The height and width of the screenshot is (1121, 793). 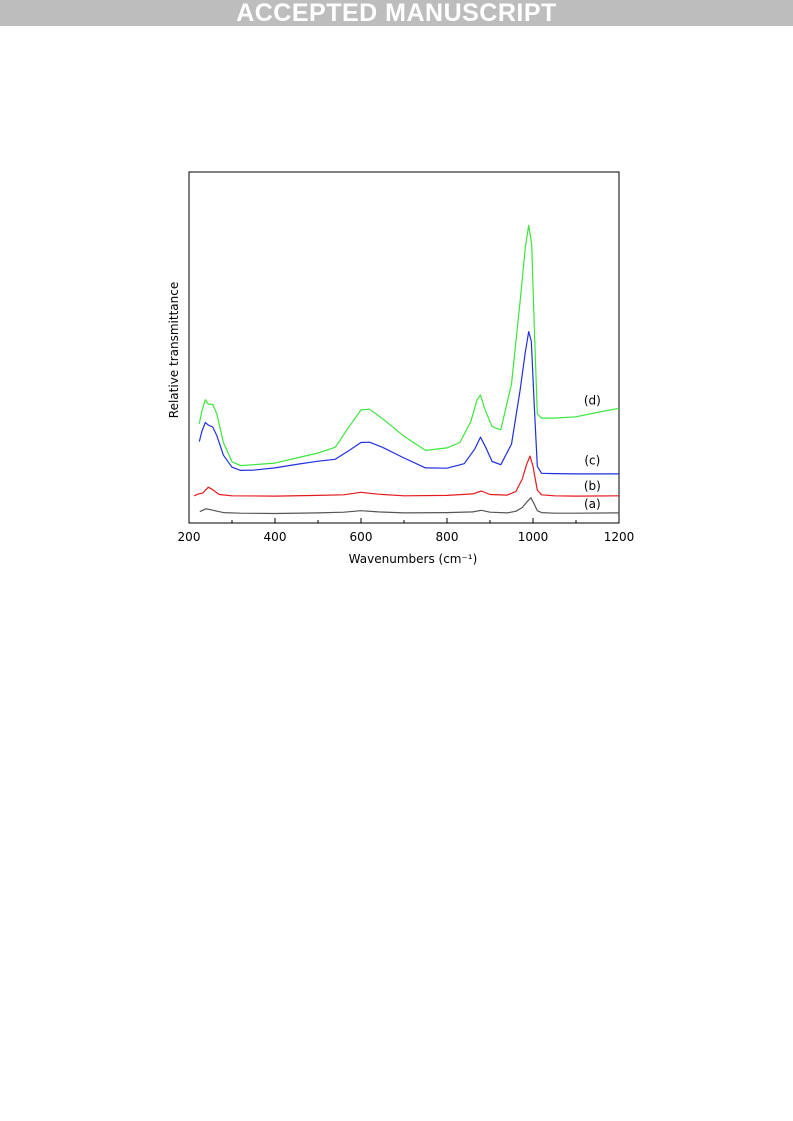 What do you see at coordinates (592, 504) in the screenshot?
I see `series-label-4: (a)` at bounding box center [592, 504].